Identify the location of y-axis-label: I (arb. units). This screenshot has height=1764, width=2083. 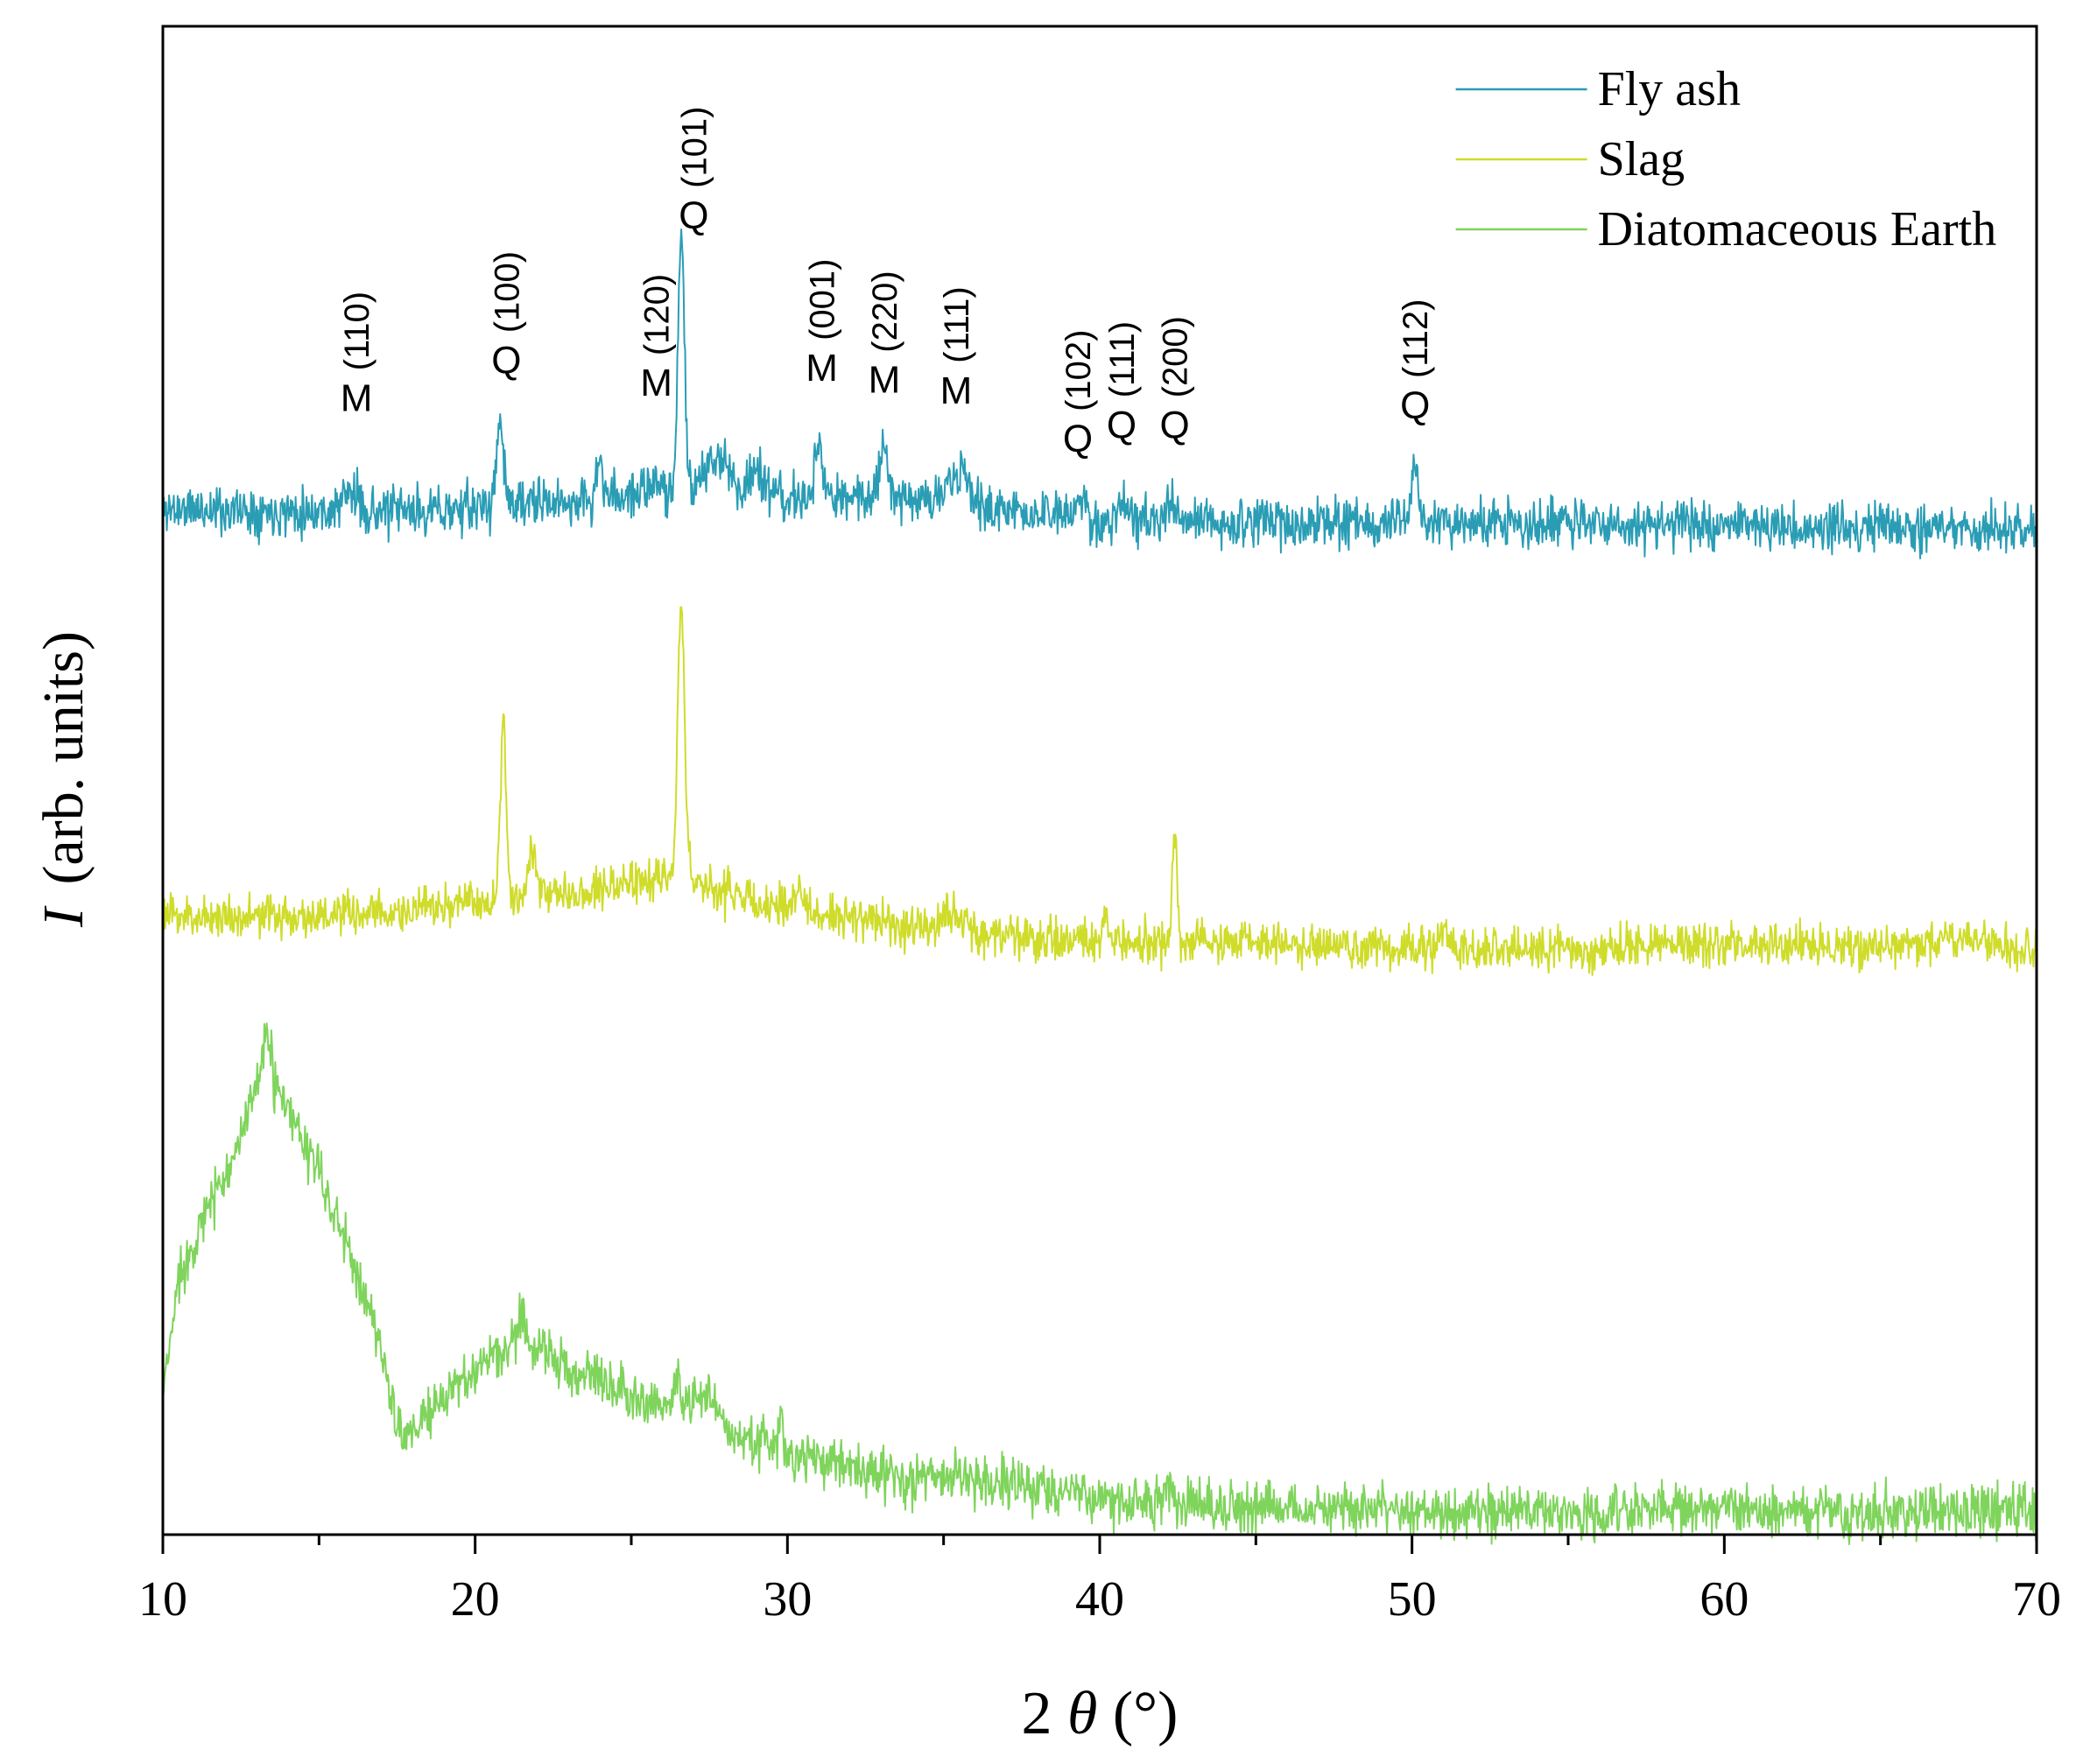
(63, 780).